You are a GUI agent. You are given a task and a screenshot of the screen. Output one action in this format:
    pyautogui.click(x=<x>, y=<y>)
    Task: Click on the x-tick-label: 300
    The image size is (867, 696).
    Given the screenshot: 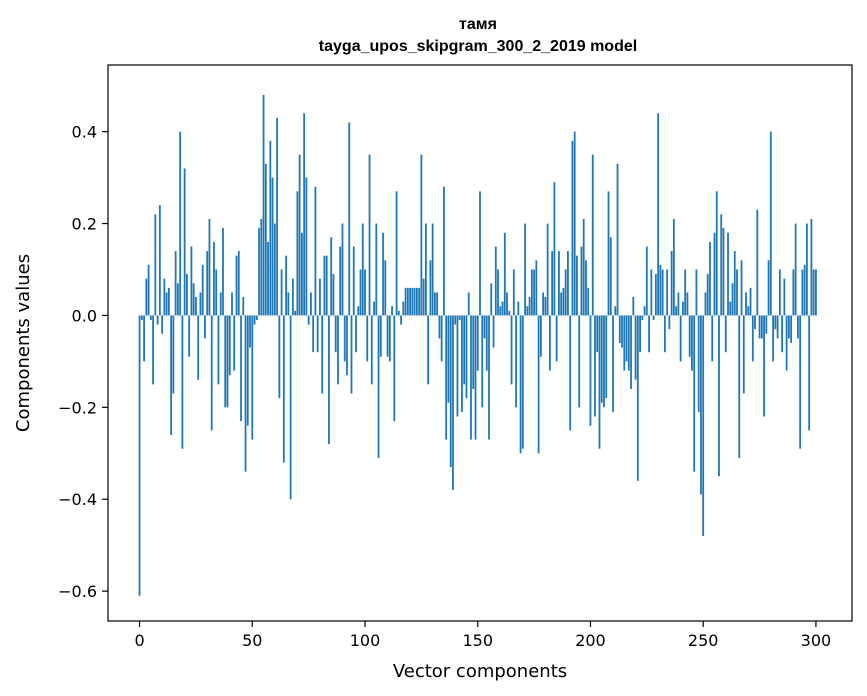 What is the action you would take?
    pyautogui.click(x=816, y=640)
    